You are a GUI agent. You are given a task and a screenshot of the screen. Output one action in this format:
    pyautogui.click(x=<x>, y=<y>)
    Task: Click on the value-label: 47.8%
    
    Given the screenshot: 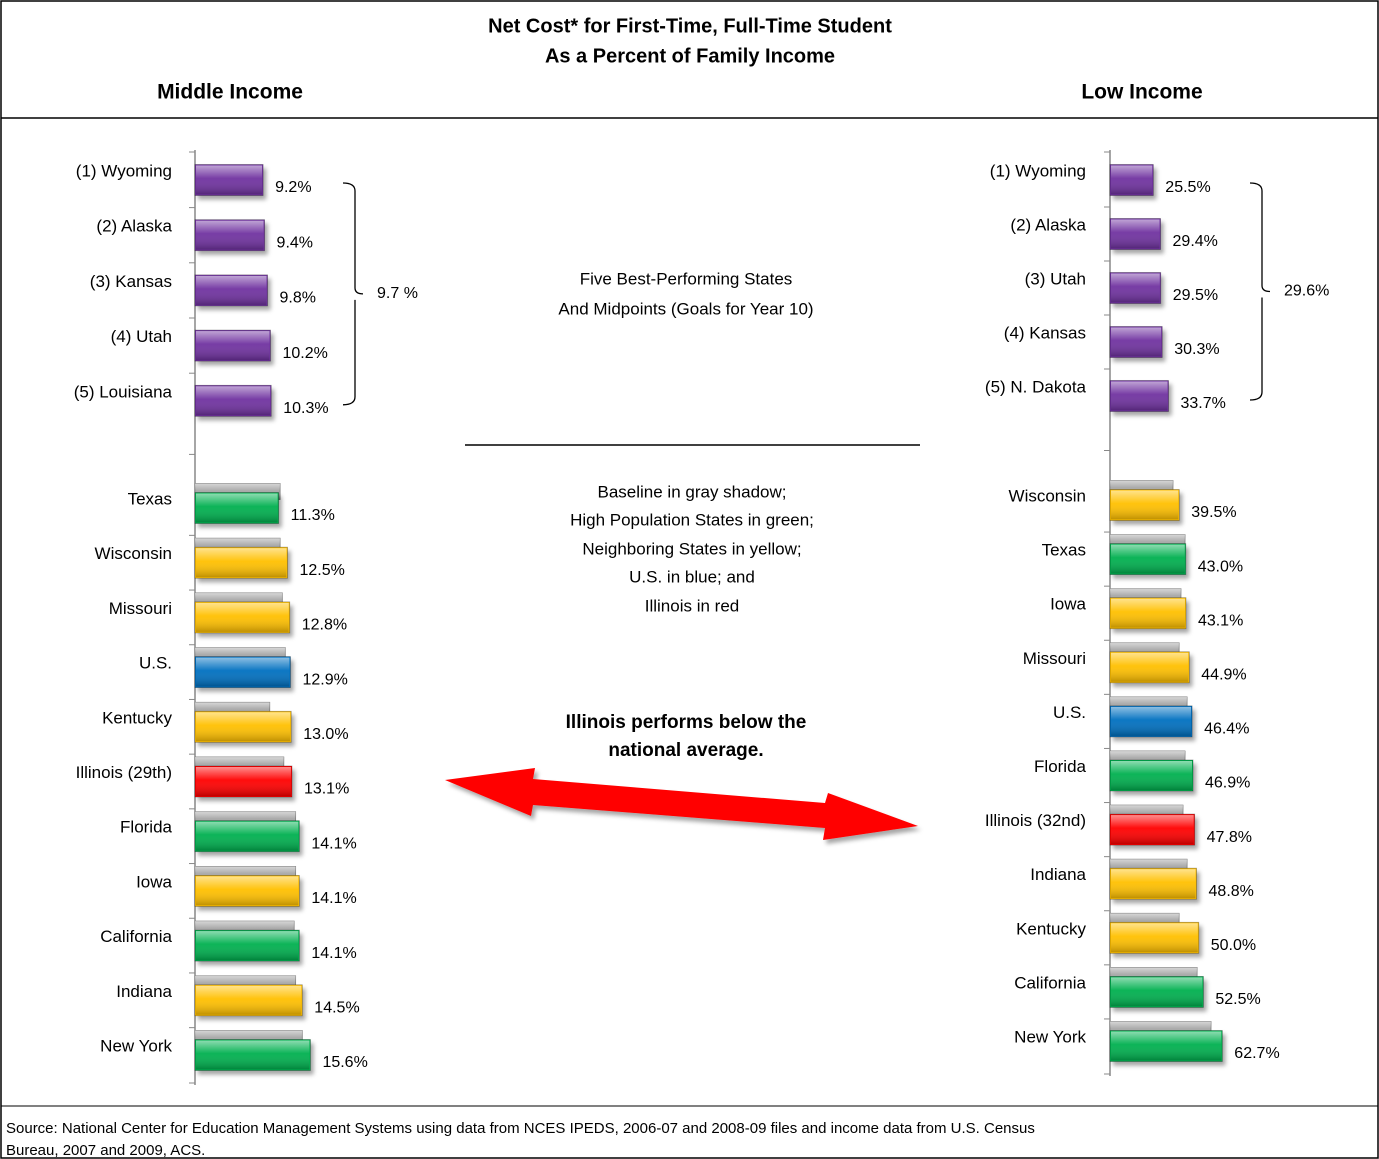 What is the action you would take?
    pyautogui.click(x=1229, y=837)
    